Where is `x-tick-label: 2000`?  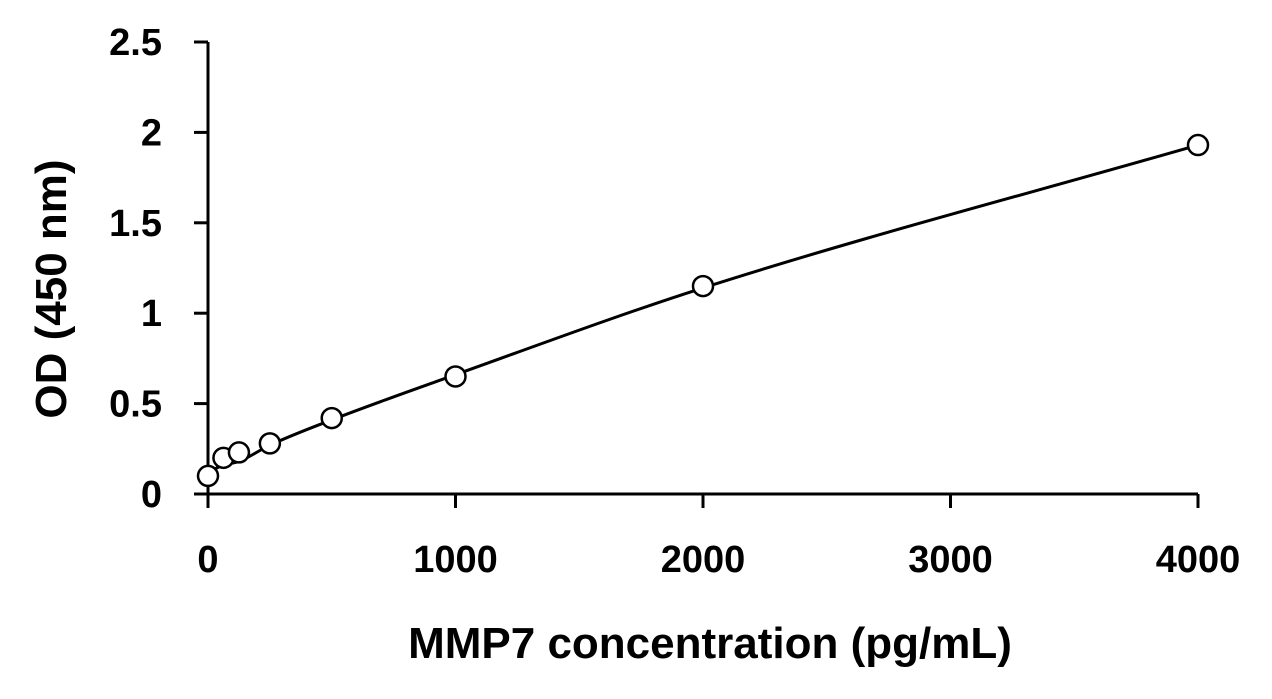 x-tick-label: 2000 is located at coordinates (703, 560).